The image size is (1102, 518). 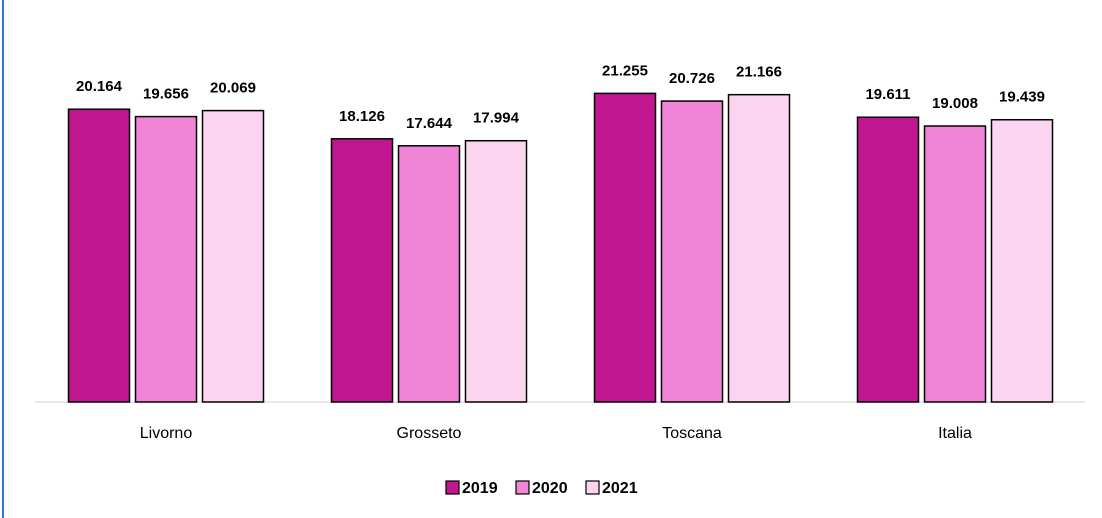 What do you see at coordinates (550, 488) in the screenshot?
I see `legend-label: 2020` at bounding box center [550, 488].